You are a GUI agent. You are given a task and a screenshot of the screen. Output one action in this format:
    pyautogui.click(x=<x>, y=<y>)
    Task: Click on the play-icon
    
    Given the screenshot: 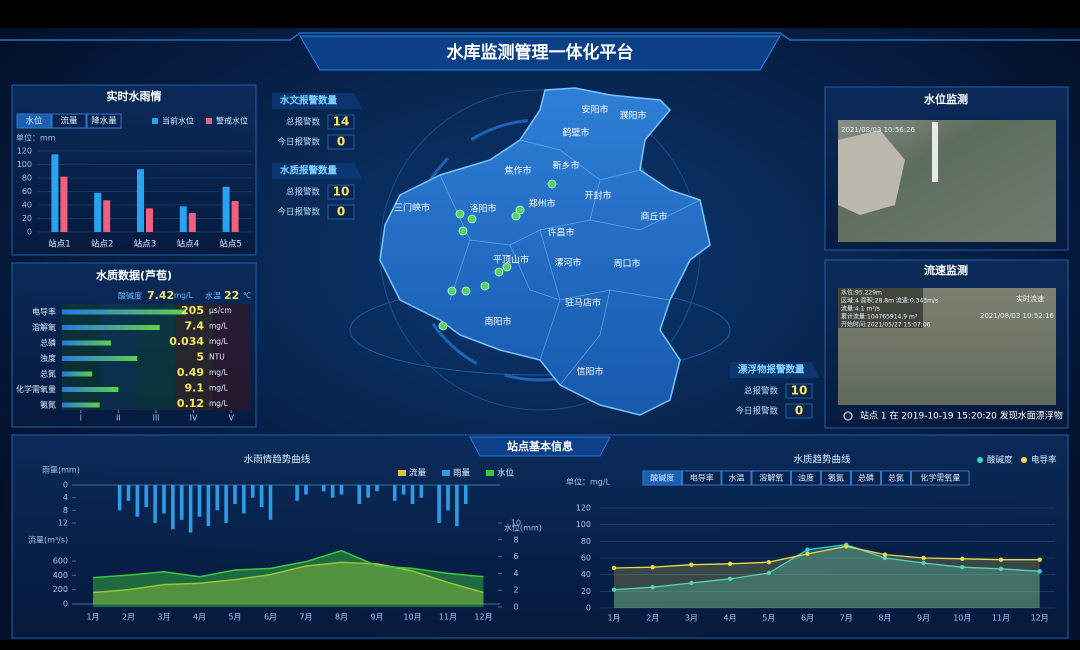 What is the action you would take?
    pyautogui.click(x=848, y=416)
    